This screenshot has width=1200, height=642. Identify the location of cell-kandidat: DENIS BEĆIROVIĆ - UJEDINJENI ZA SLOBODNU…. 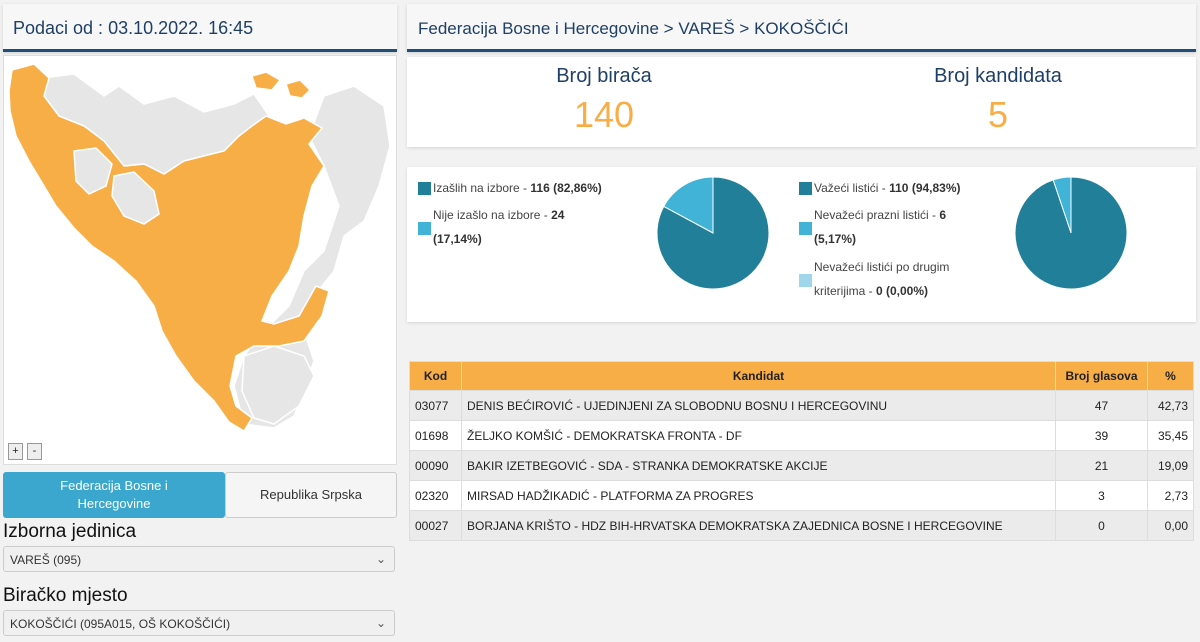
(758, 405).